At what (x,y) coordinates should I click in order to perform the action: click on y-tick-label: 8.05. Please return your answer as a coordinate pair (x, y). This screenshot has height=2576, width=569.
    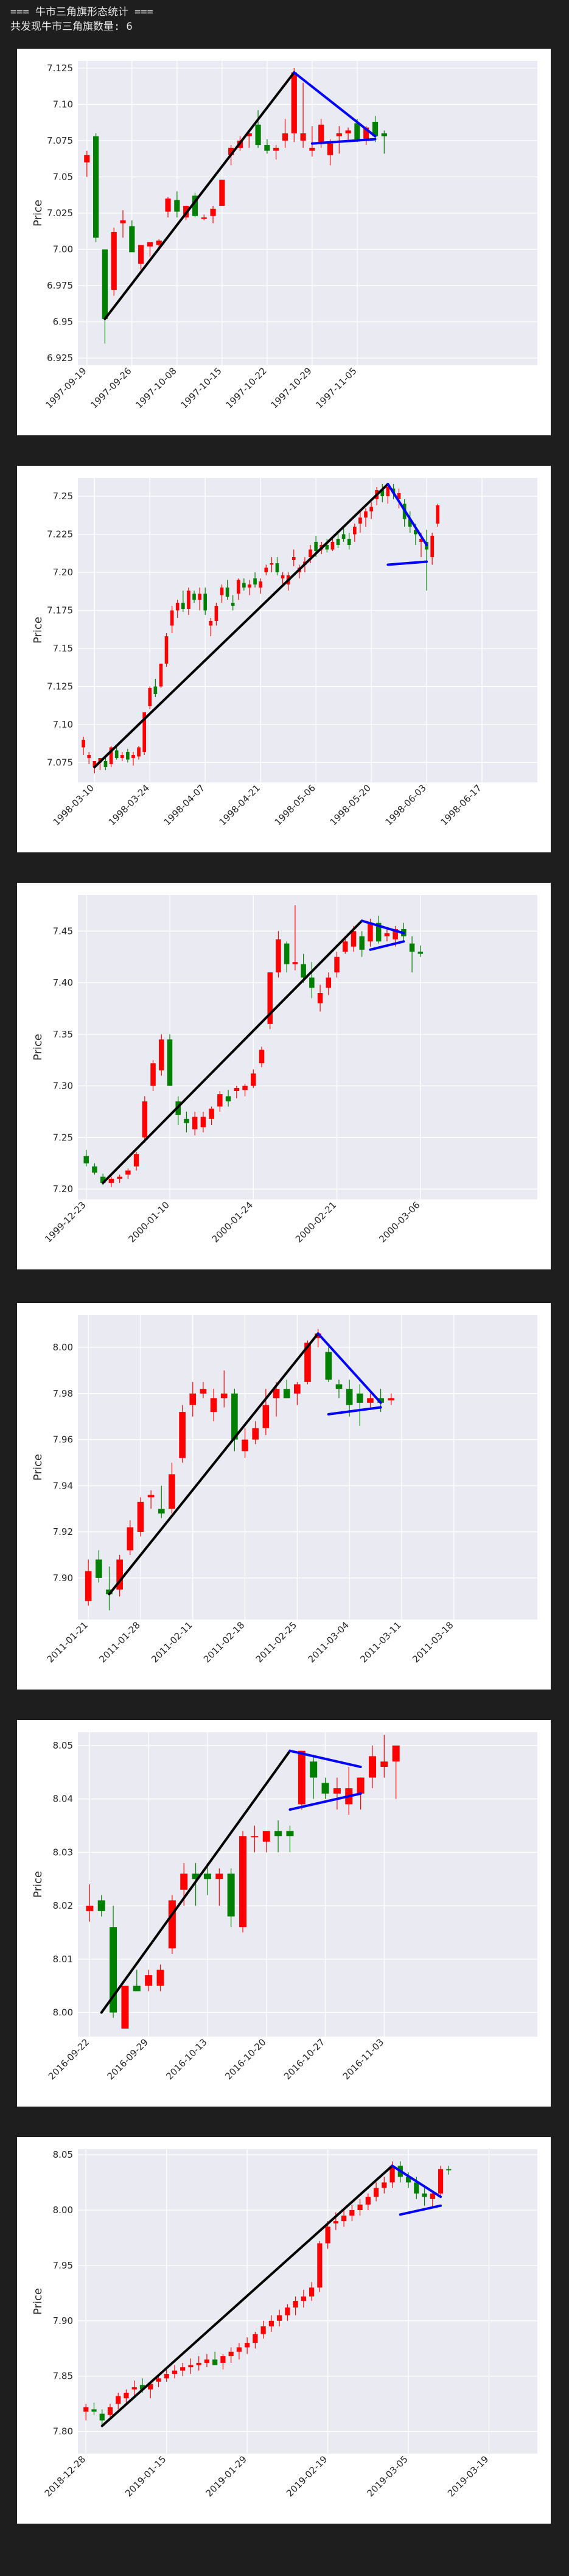
    Looking at the image, I should click on (63, 2154).